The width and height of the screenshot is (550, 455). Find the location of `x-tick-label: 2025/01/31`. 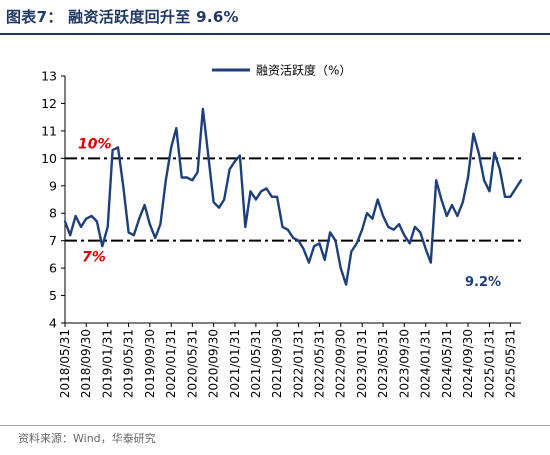

x-tick-label: 2025/01/31 is located at coordinates (489, 363).